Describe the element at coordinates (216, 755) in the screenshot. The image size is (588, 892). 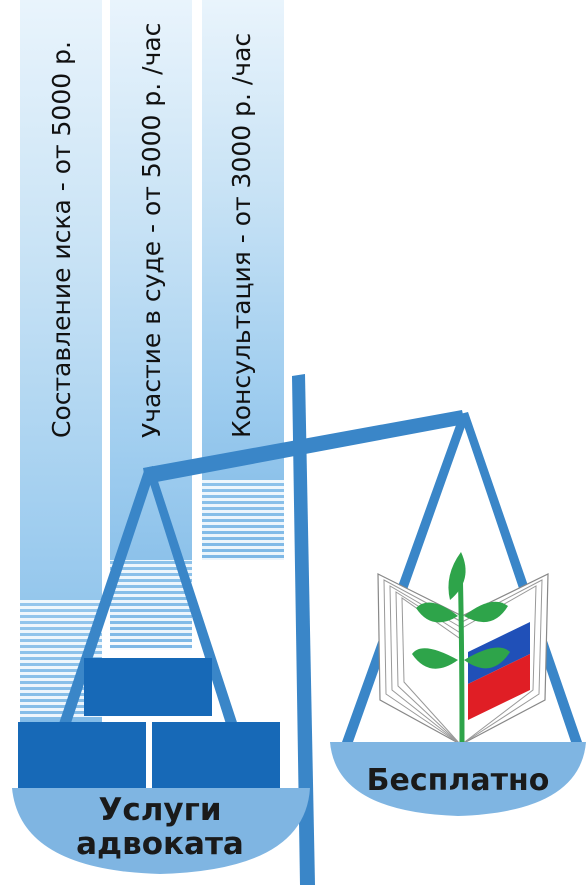
I see `brick-bottom-right` at that location.